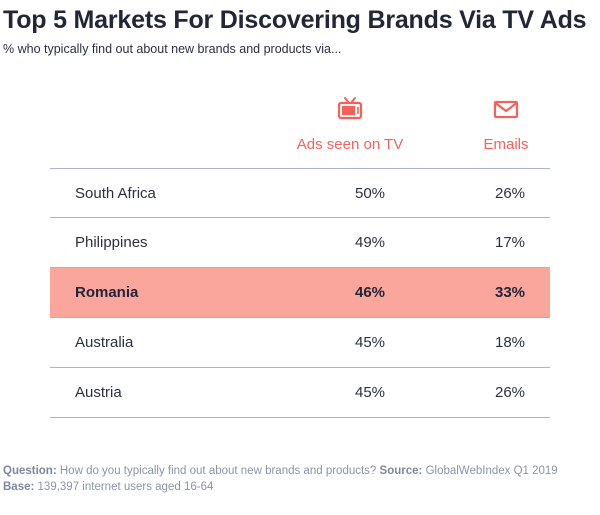 This screenshot has width=600, height=515. Describe the element at coordinates (350, 108) in the screenshot. I see `tv-icon` at that location.